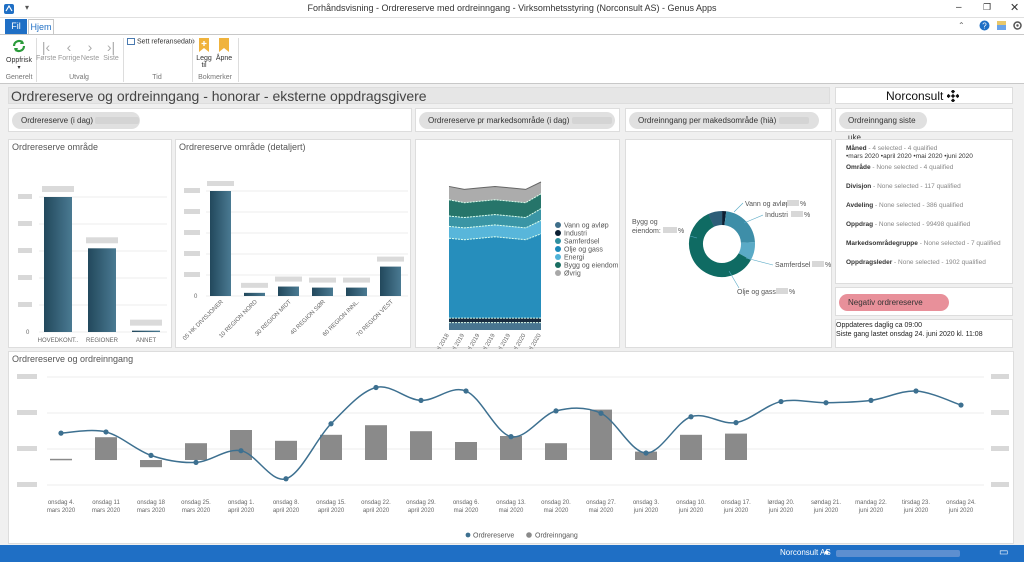 This screenshot has width=1024, height=562. I want to click on filter-0: Måned - 4 selected - 4 qualified, so click(891, 148).